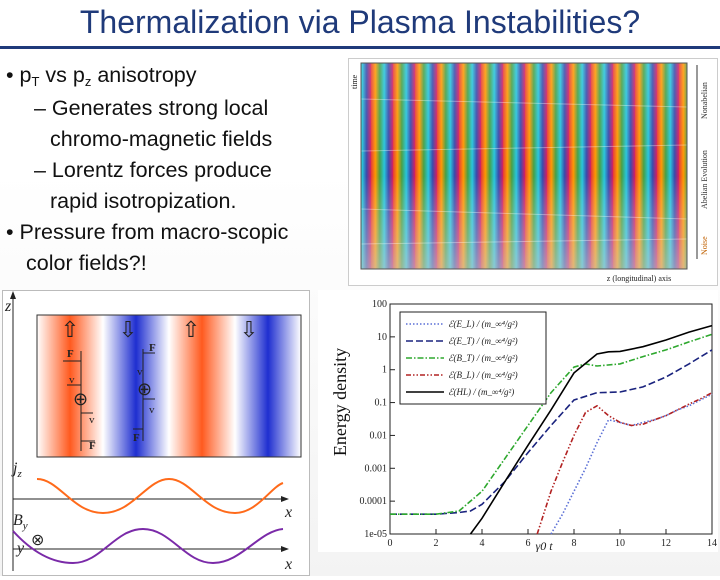  Describe the element at coordinates (16, 470) in the screenshot. I see `jz-label: jz` at that location.